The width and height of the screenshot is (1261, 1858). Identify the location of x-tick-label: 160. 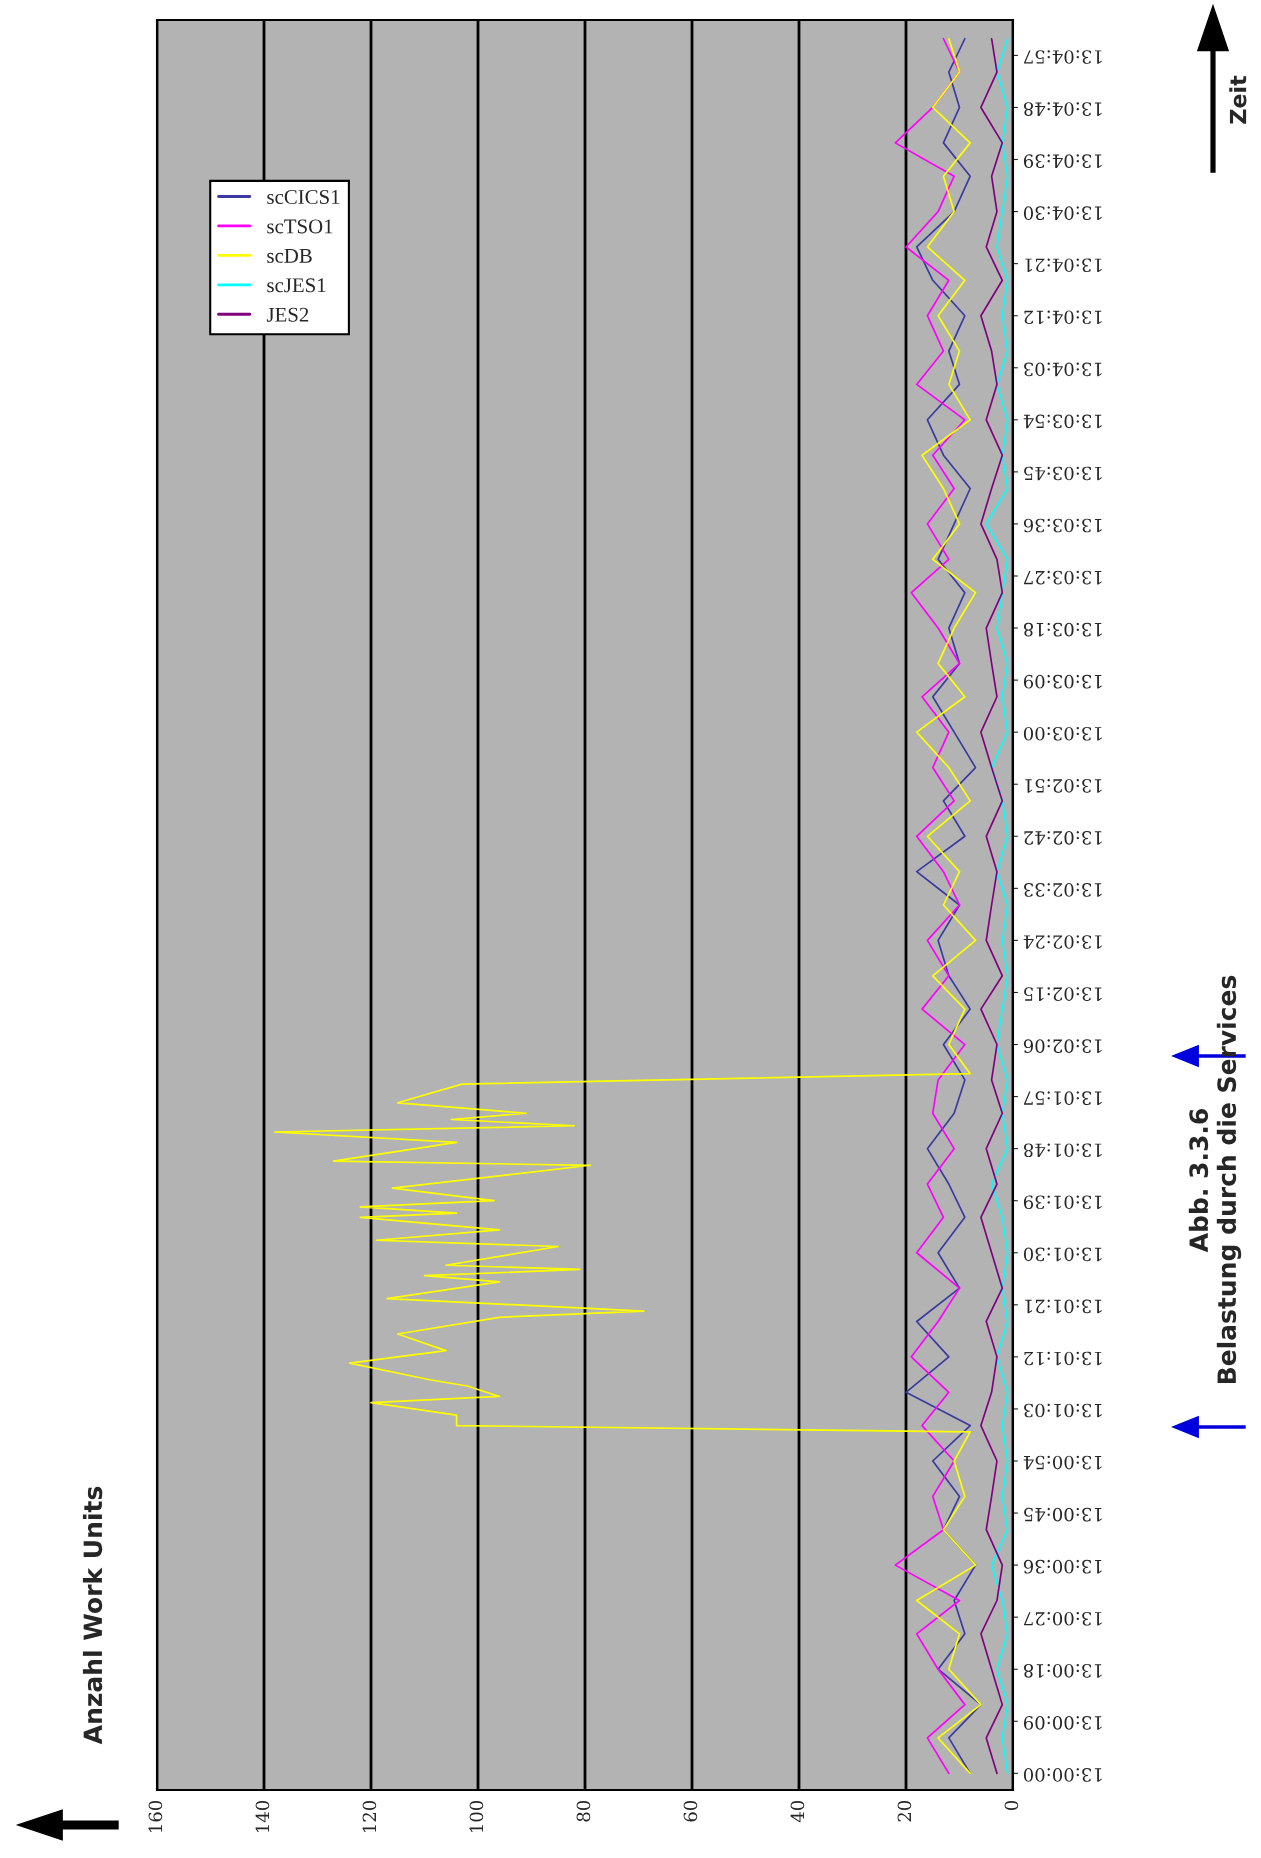
(155, 1816).